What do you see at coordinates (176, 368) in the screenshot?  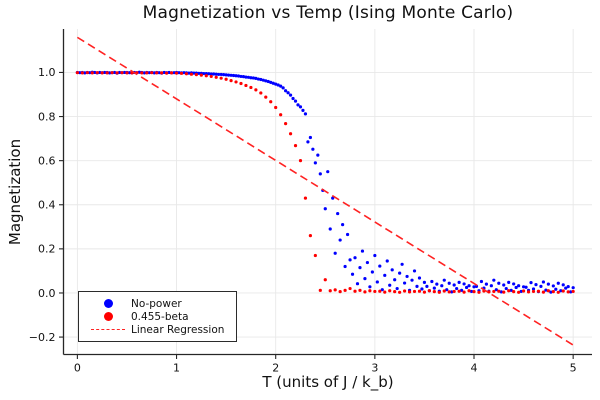 I see `x-tick-label: 1` at bounding box center [176, 368].